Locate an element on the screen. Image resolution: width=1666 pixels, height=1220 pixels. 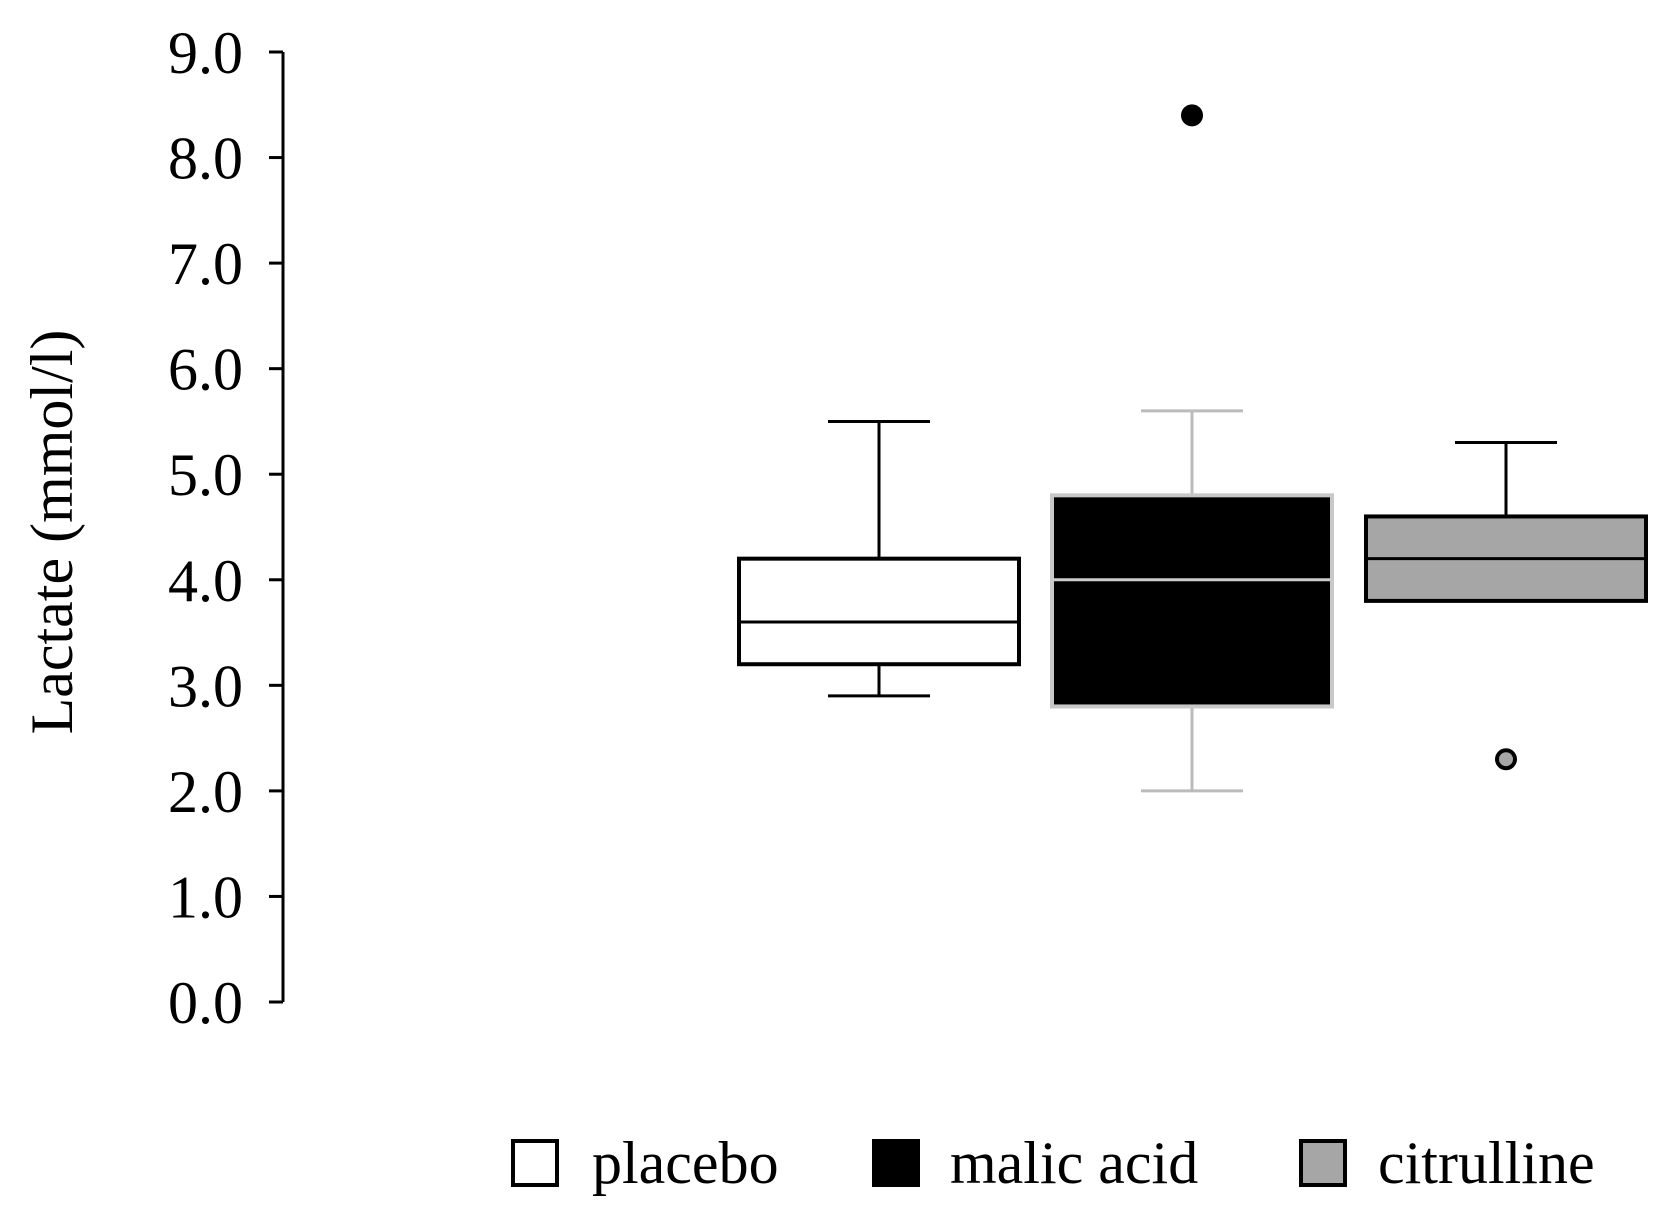
legend-item-citrulline: citrulline is located at coordinates (1447, 1163).